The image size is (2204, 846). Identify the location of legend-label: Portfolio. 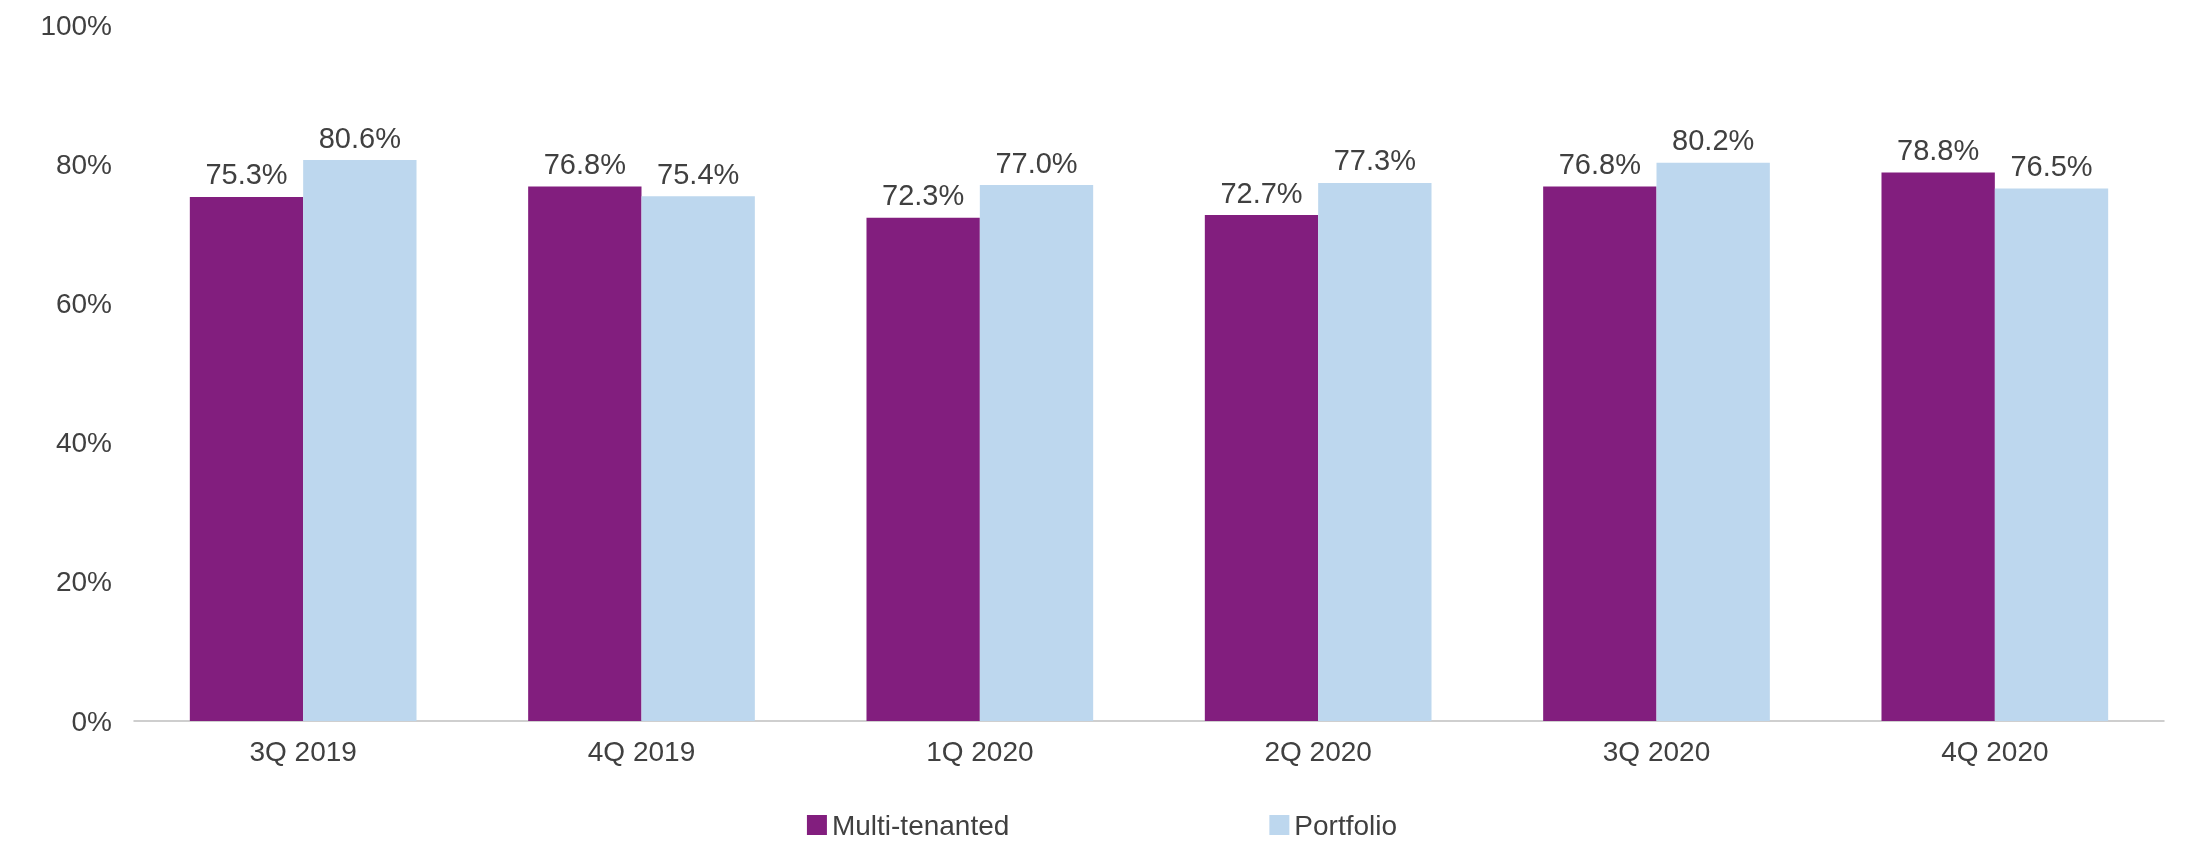
(1346, 825).